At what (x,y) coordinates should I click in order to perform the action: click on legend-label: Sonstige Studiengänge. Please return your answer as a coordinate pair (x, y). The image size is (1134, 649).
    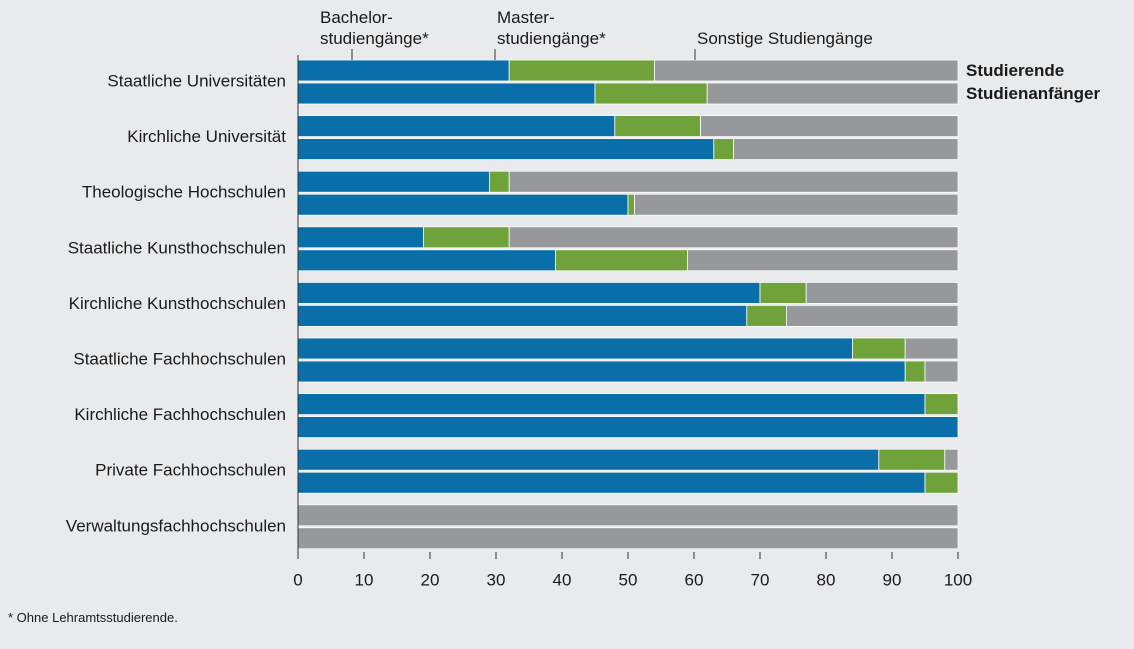
    Looking at the image, I should click on (785, 38).